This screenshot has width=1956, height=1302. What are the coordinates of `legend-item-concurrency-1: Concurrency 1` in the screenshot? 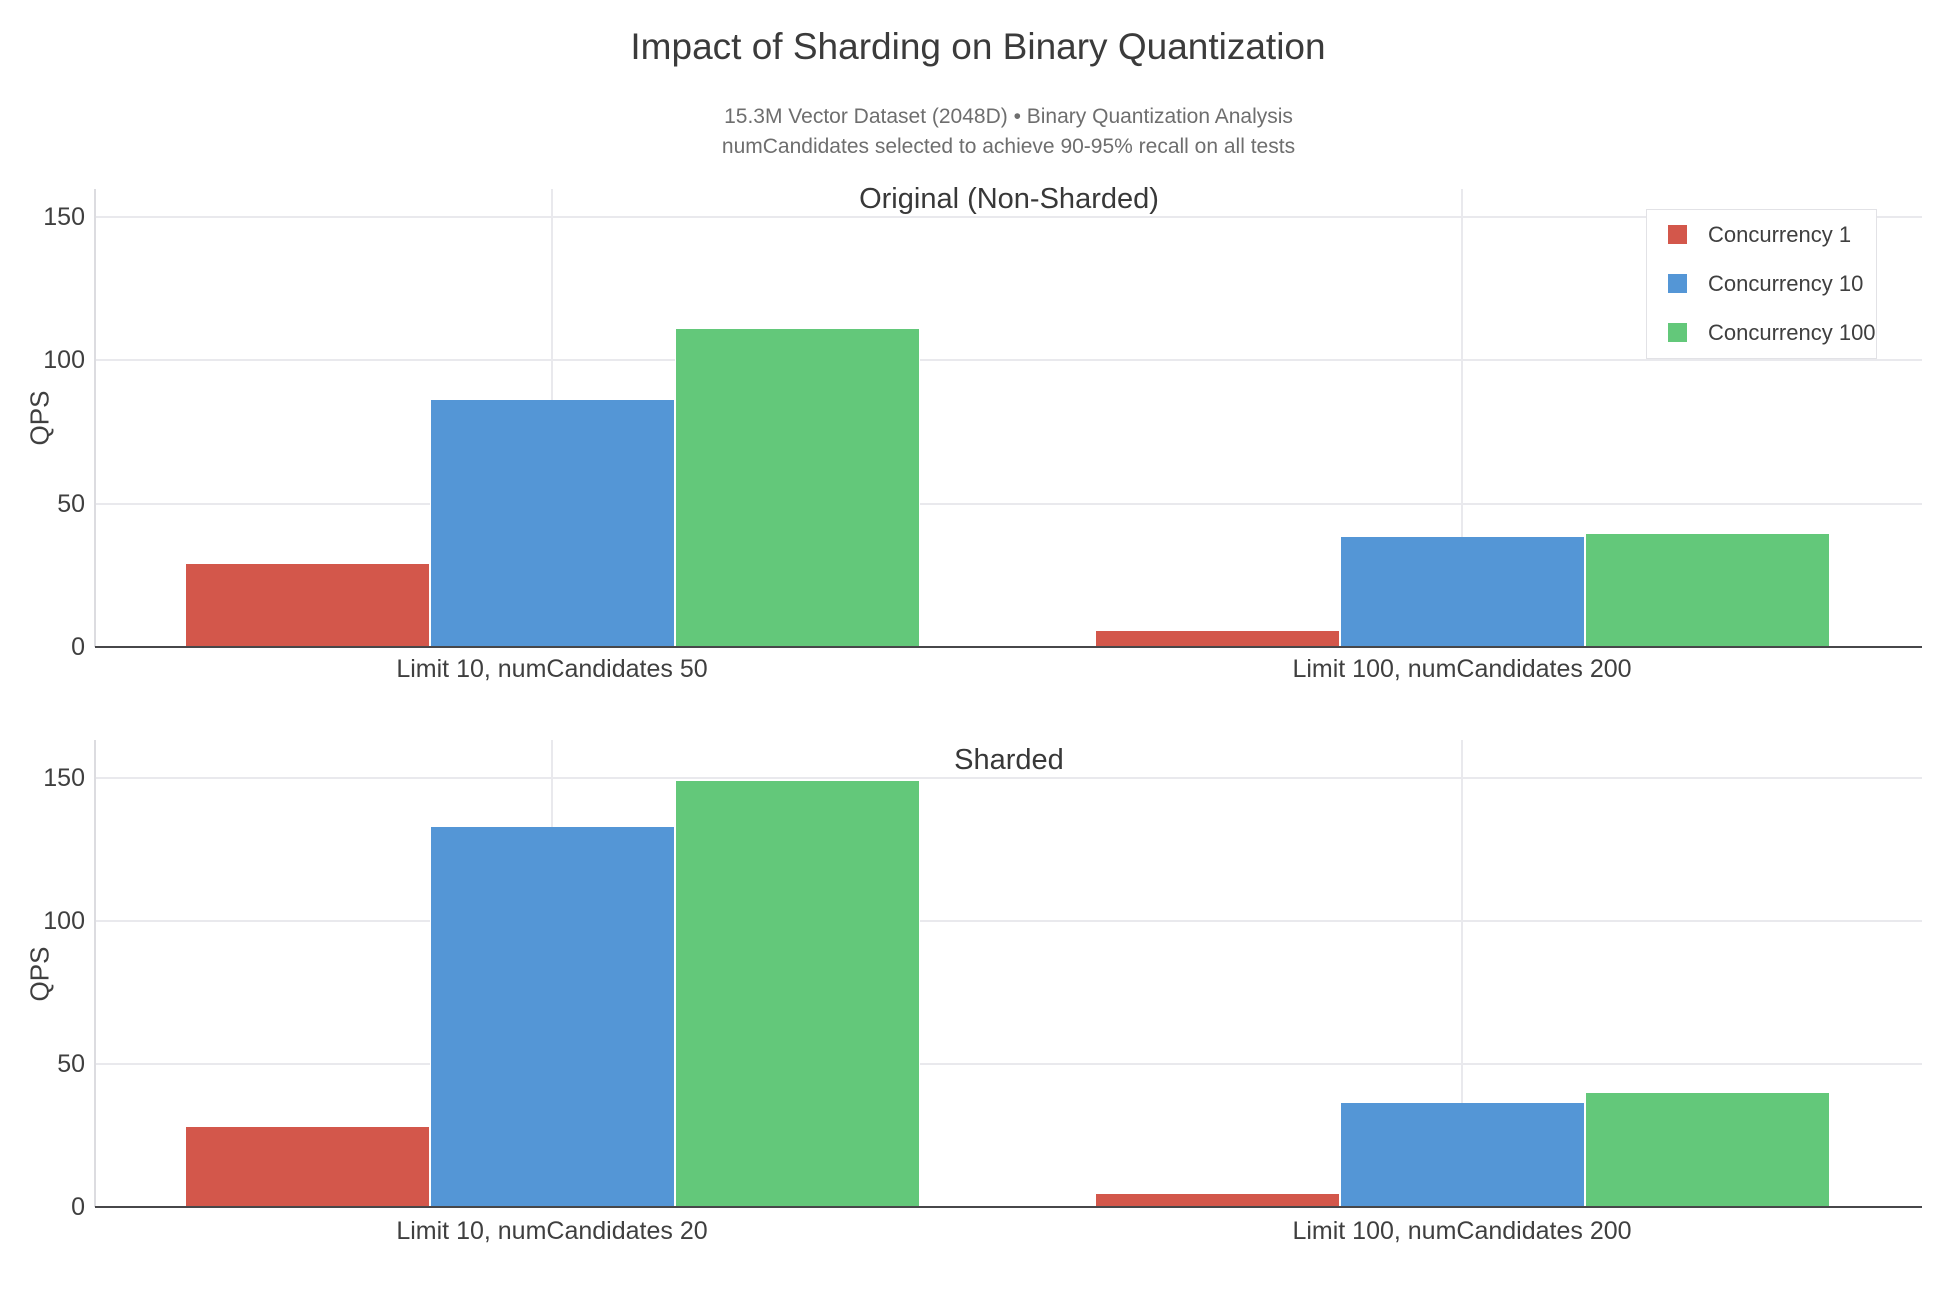 It's located at (1761, 234).